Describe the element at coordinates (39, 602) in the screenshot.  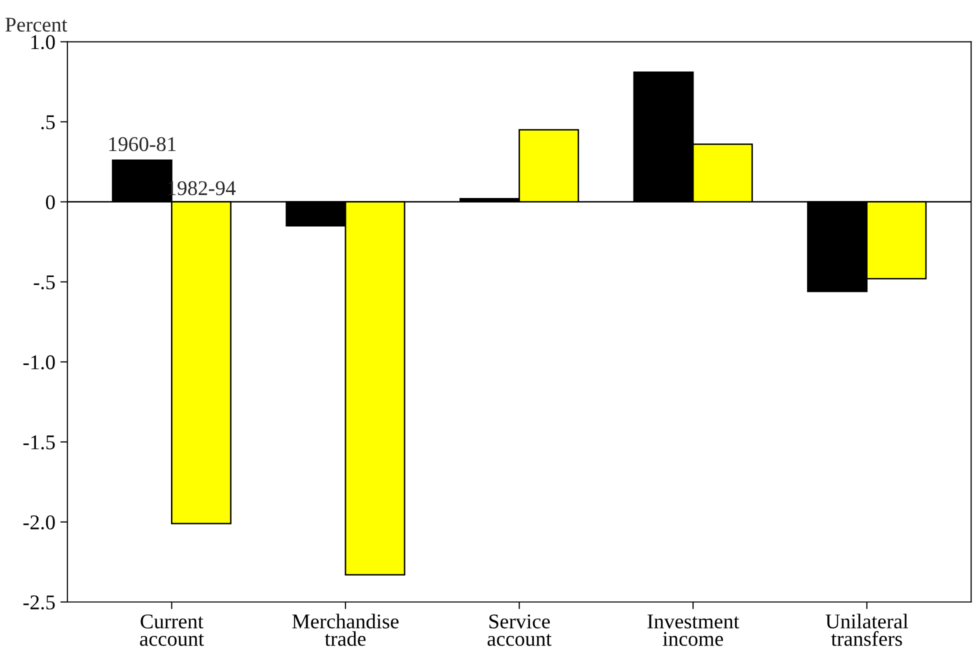
I see `y-tick-label: -2.5` at that location.